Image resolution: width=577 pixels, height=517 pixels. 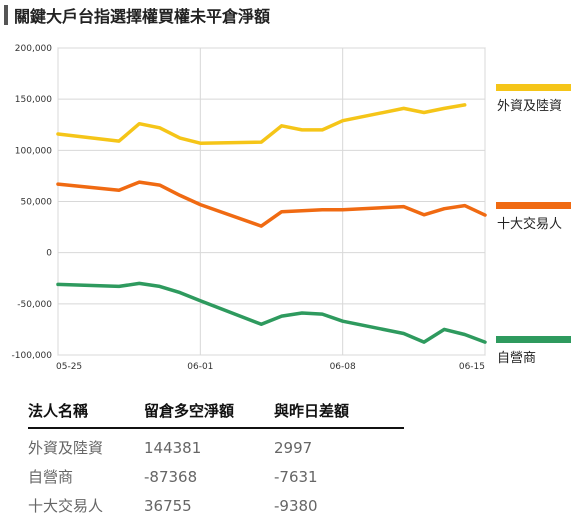 I want to click on header-net: 留倉多空淨額, so click(x=209, y=414).